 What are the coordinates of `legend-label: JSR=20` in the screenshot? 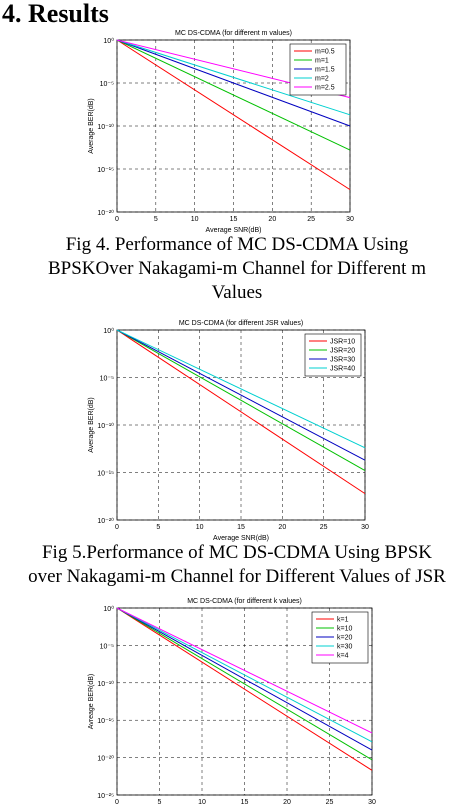 It's located at (342, 351).